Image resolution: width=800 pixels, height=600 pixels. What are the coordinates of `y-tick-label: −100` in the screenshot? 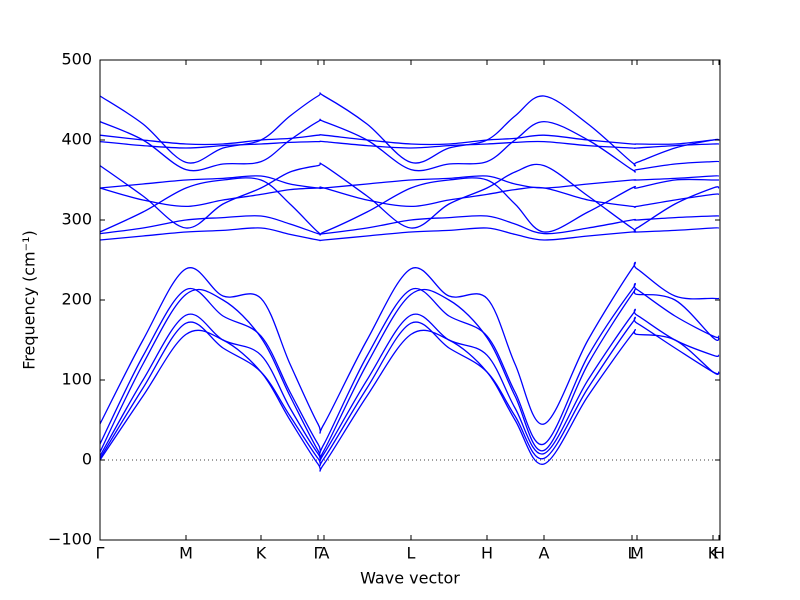 It's located at (70, 539).